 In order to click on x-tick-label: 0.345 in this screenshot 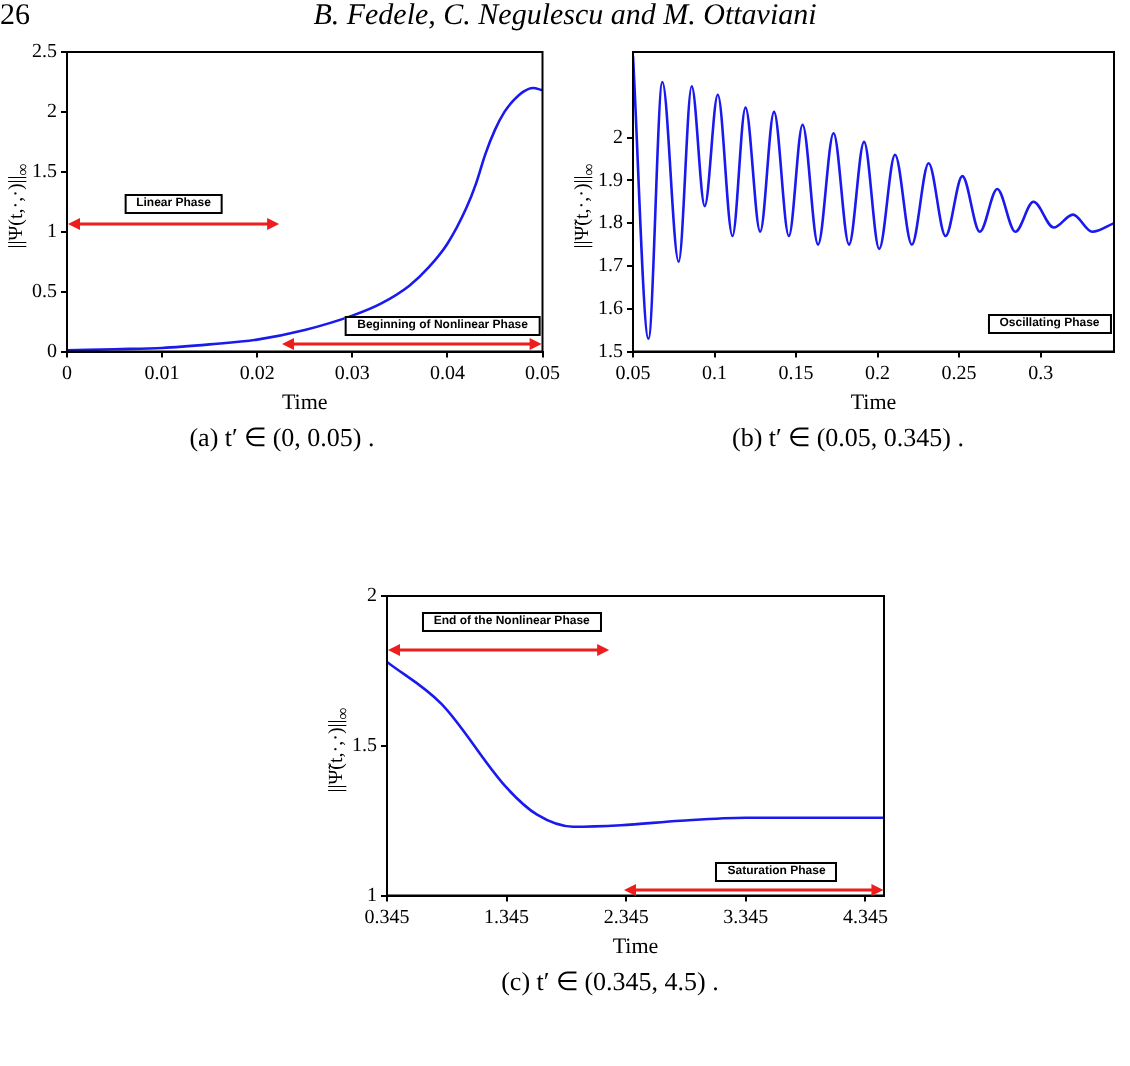, I will do `click(387, 917)`.